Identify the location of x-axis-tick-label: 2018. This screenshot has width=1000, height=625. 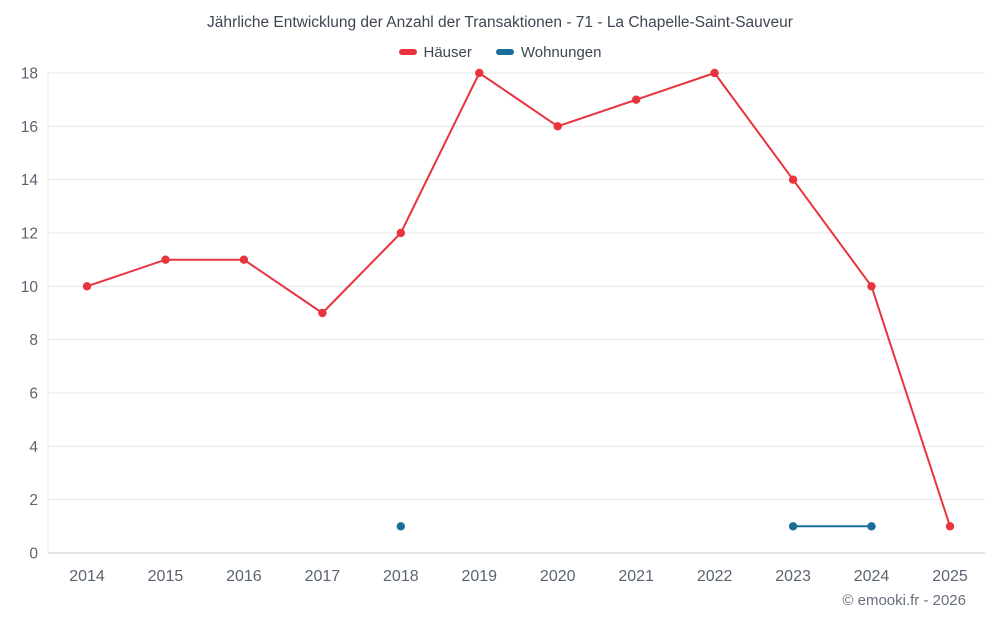
(401, 576).